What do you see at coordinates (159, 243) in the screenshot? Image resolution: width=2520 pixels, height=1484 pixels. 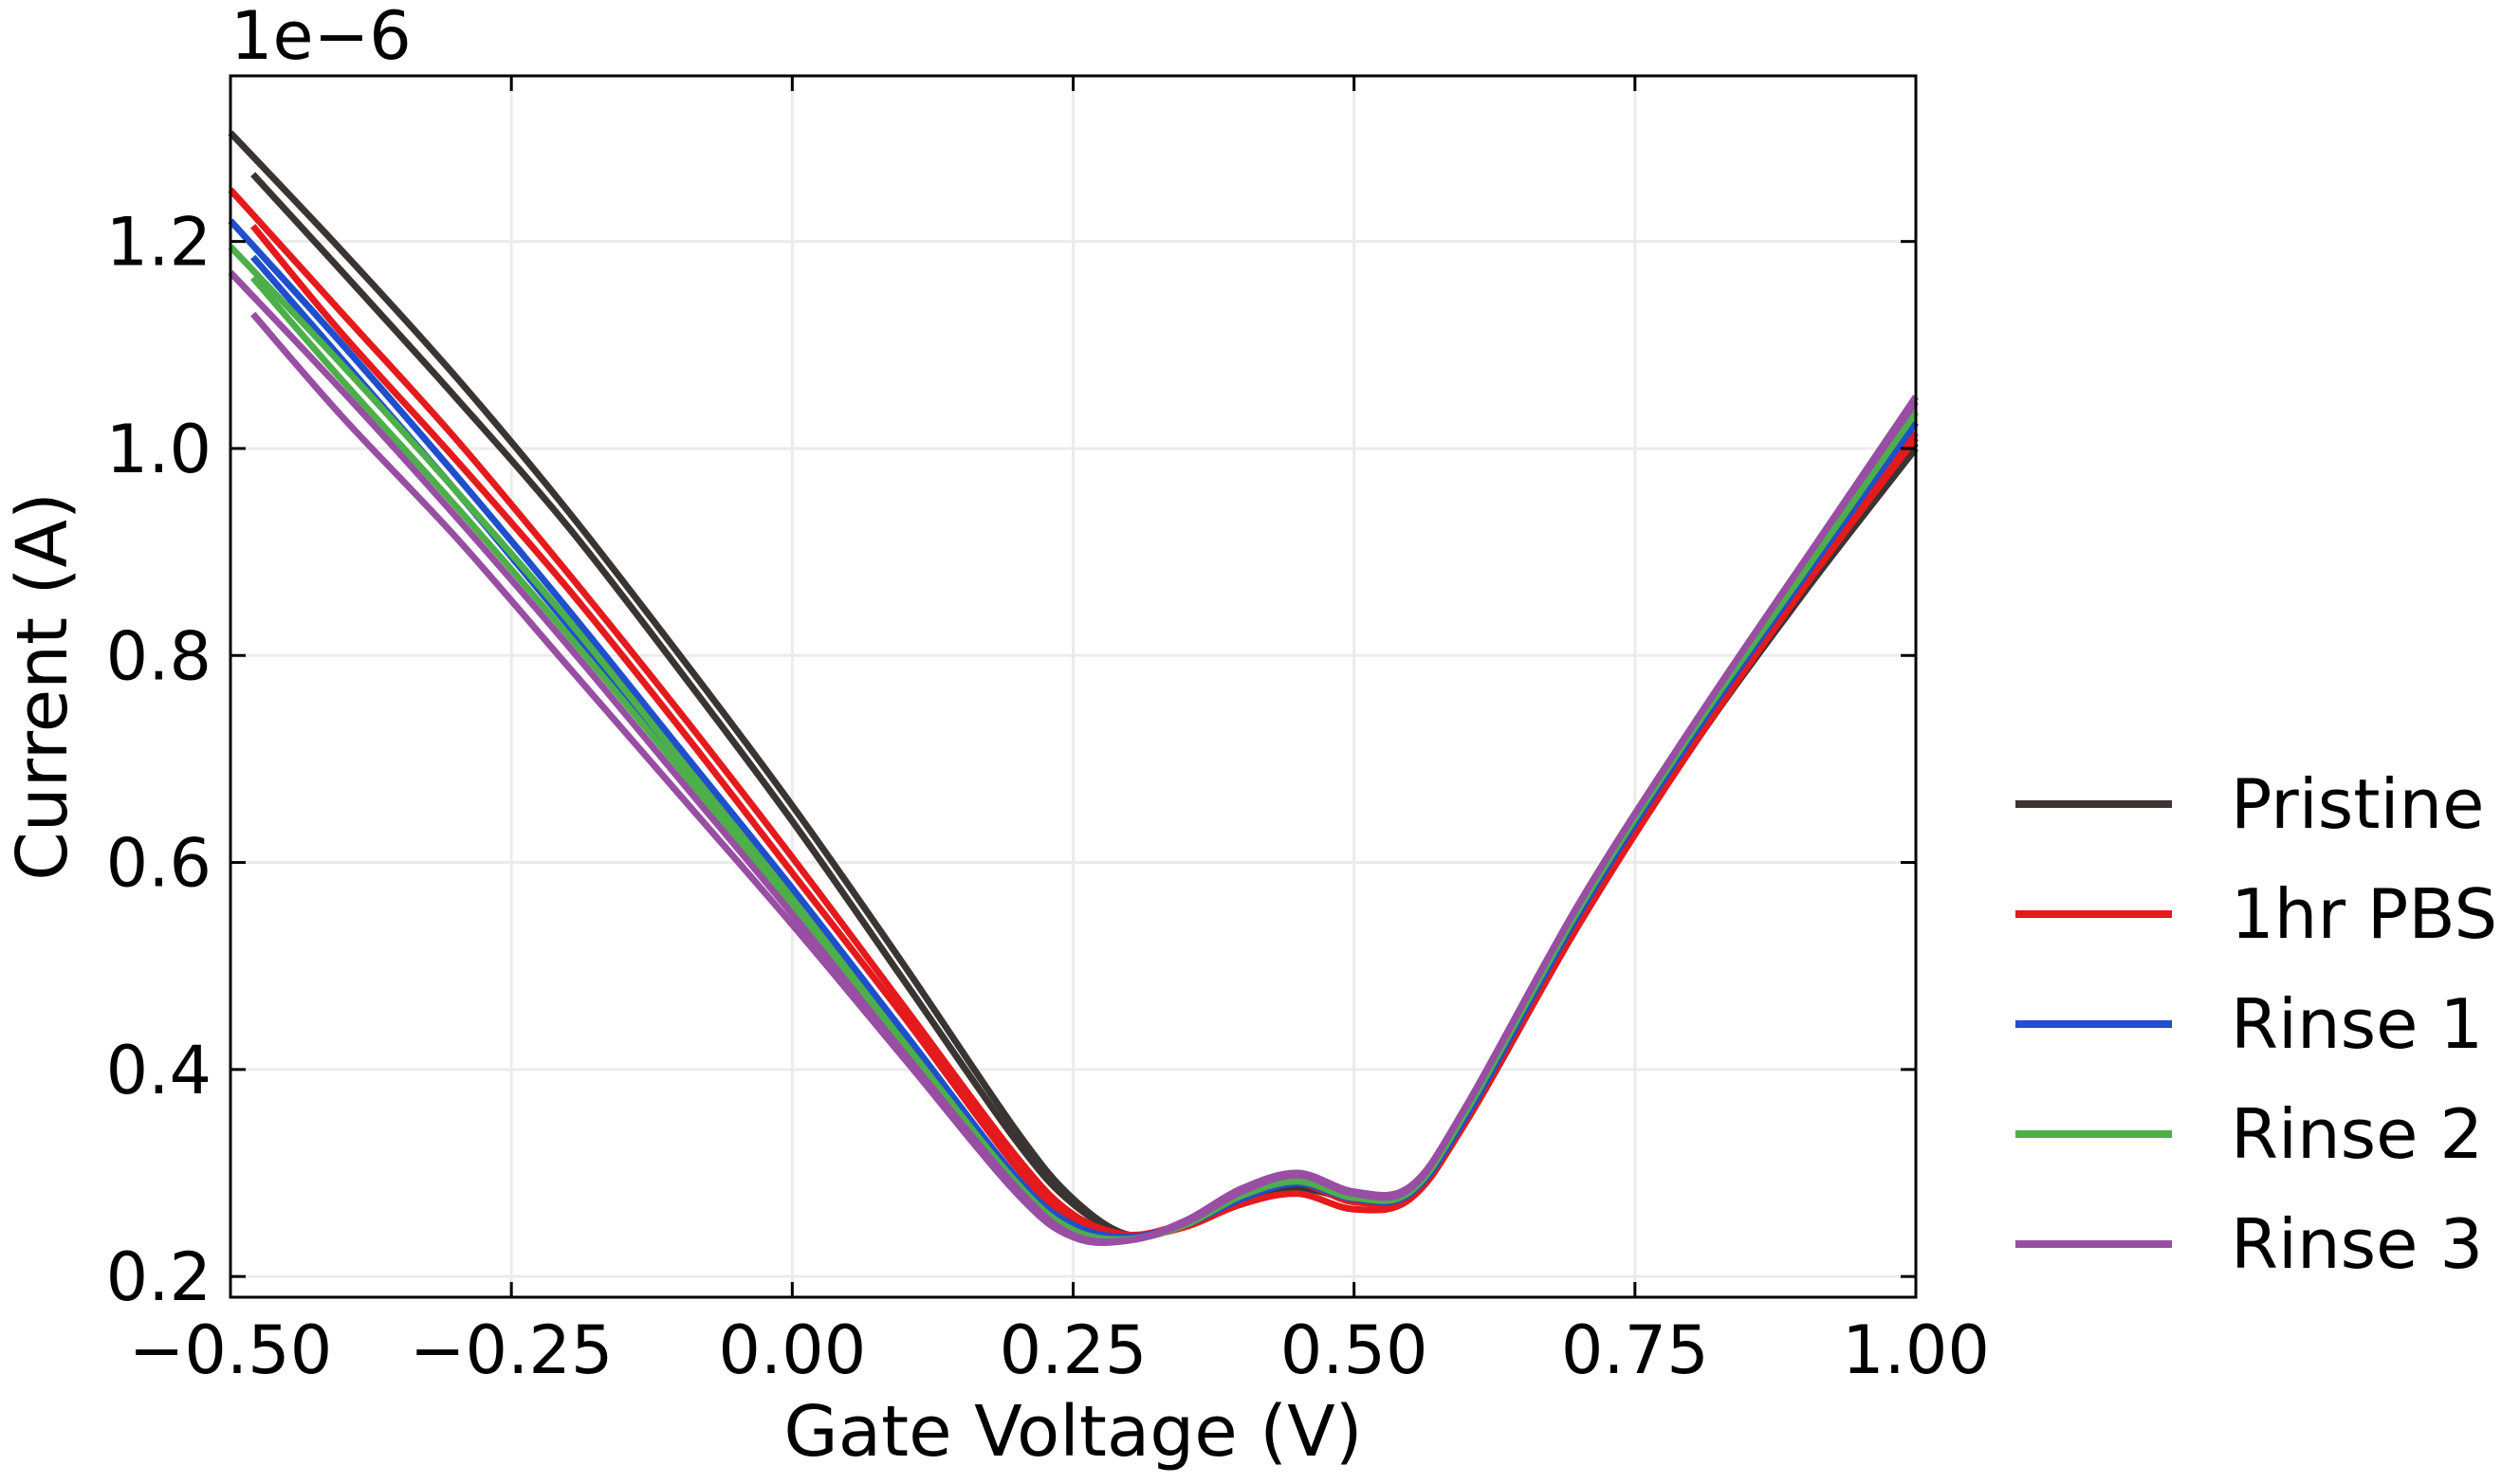 I see `y-tick-label: 1.2` at bounding box center [159, 243].